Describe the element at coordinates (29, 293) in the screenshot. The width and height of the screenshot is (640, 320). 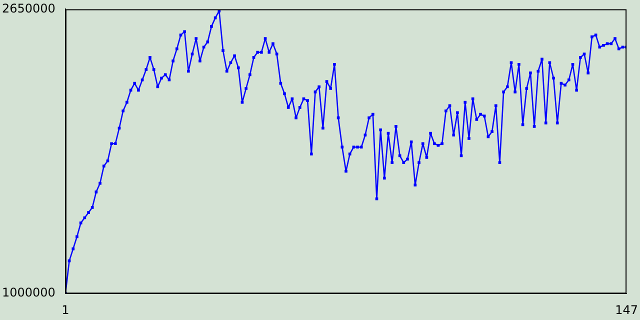
I see `y-tick-label: 1000000` at that location.